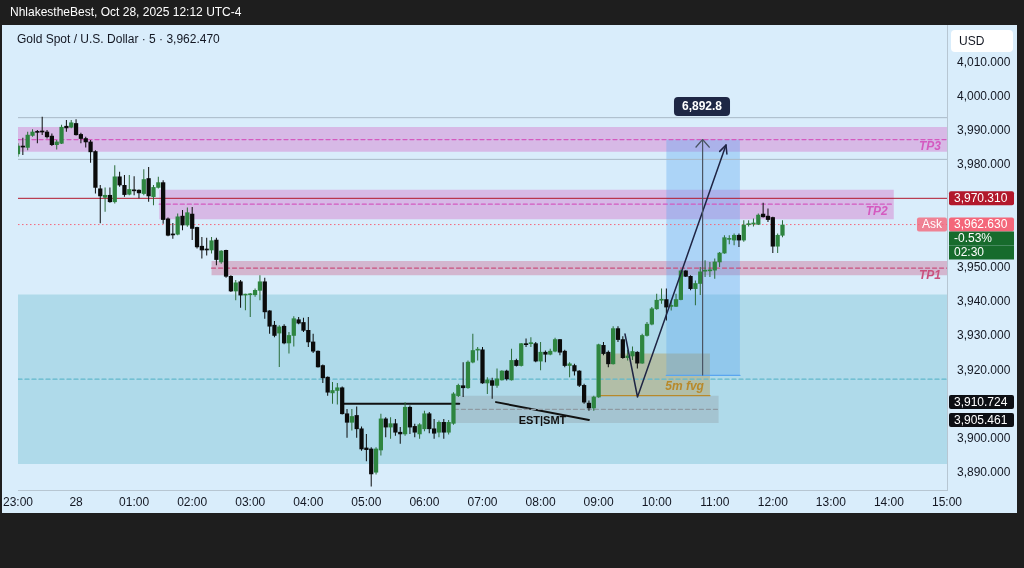 The height and width of the screenshot is (568, 1024). What do you see at coordinates (773, 501) in the screenshot?
I see `x-tick-label: 12:00` at bounding box center [773, 501].